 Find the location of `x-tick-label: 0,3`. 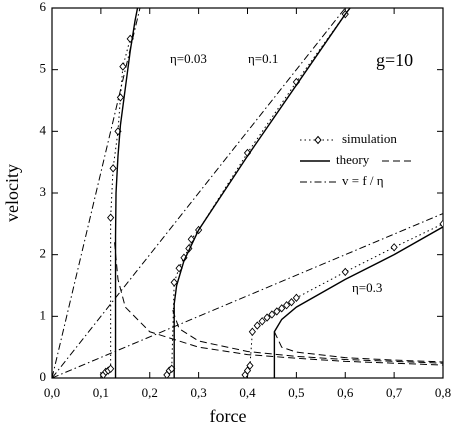

x-tick-label: 0,3 is located at coordinates (199, 392).